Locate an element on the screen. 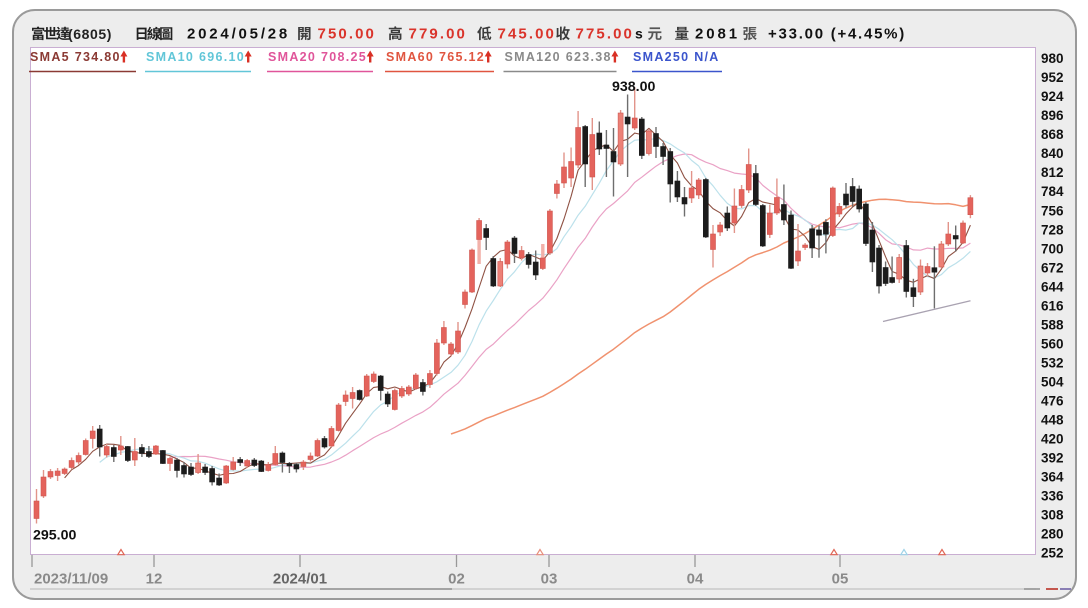 The width and height of the screenshot is (1088, 608). svg-text: 2081 is located at coordinates (717, 33).